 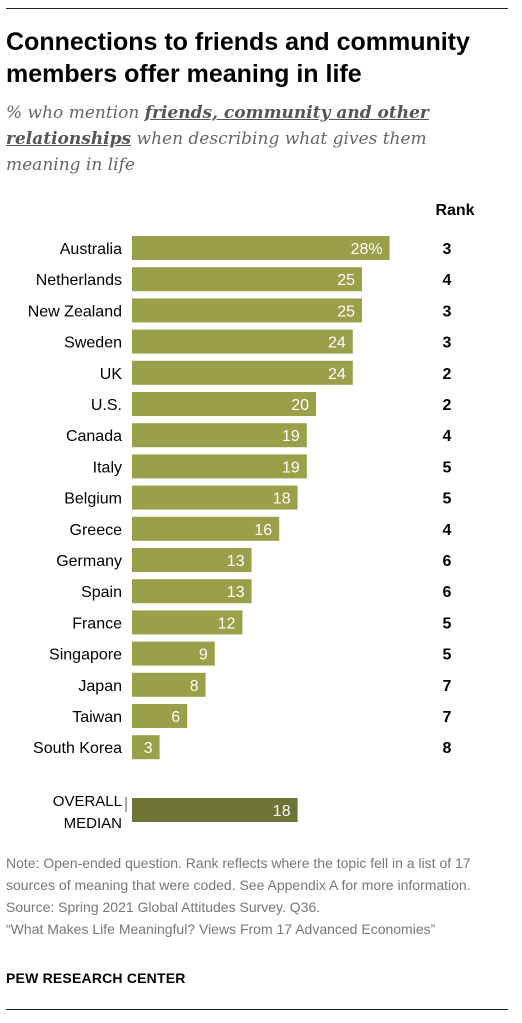 I want to click on category-label: Italy, so click(x=107, y=467).